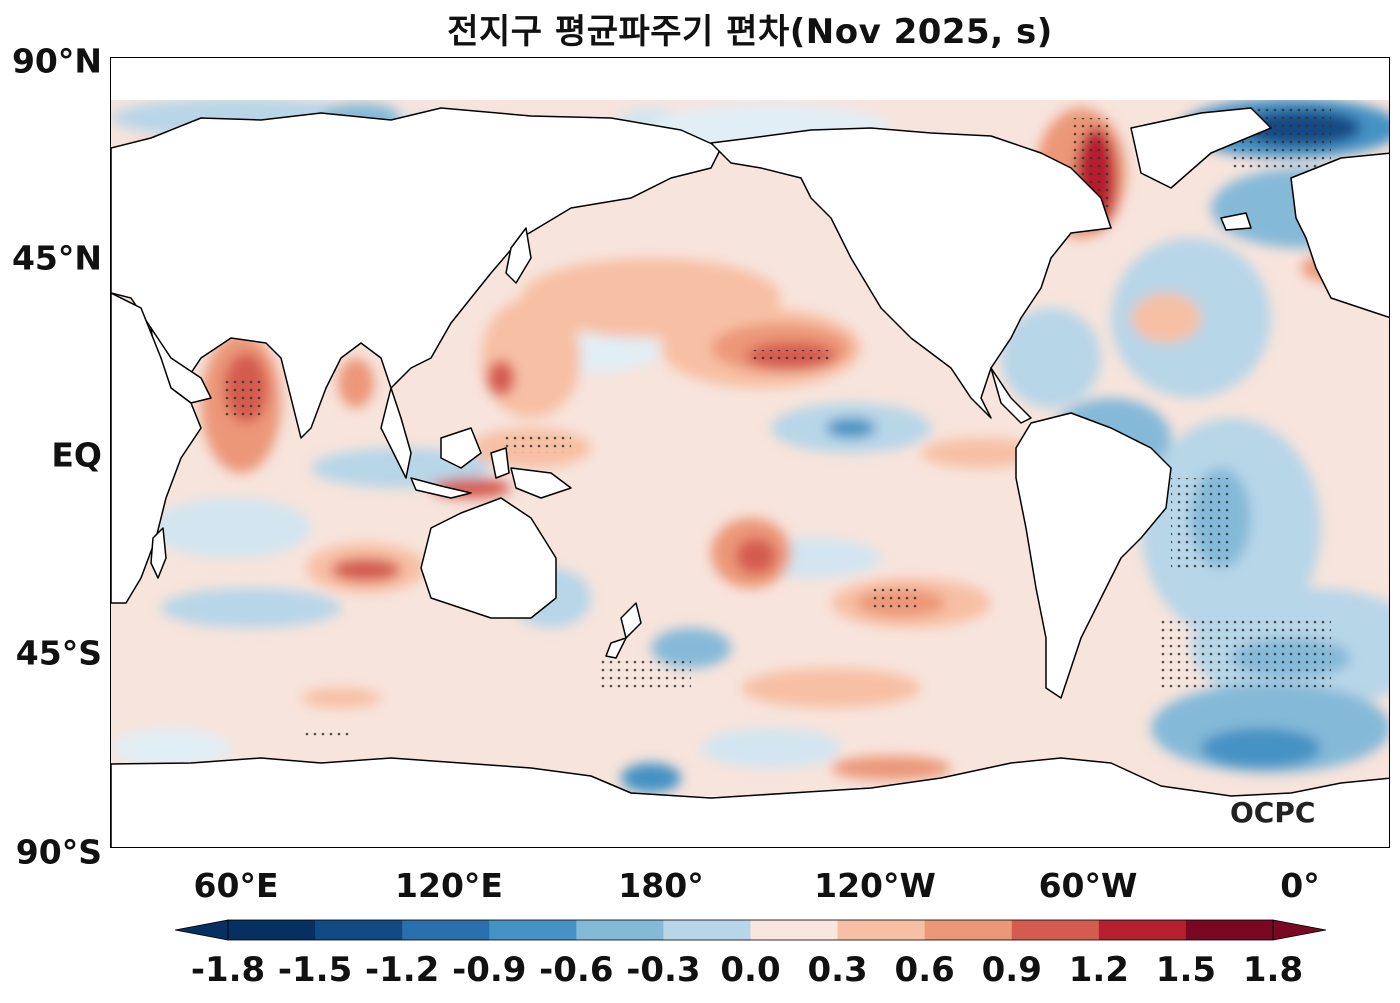  What do you see at coordinates (449, 885) in the screenshot?
I see `lon-label-120e: 120°E` at bounding box center [449, 885].